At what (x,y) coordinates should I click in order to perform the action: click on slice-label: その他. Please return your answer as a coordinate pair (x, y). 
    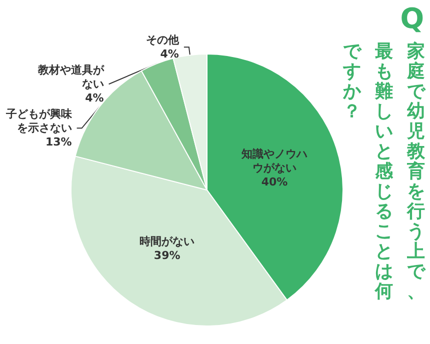
    Looking at the image, I should click on (163, 40).